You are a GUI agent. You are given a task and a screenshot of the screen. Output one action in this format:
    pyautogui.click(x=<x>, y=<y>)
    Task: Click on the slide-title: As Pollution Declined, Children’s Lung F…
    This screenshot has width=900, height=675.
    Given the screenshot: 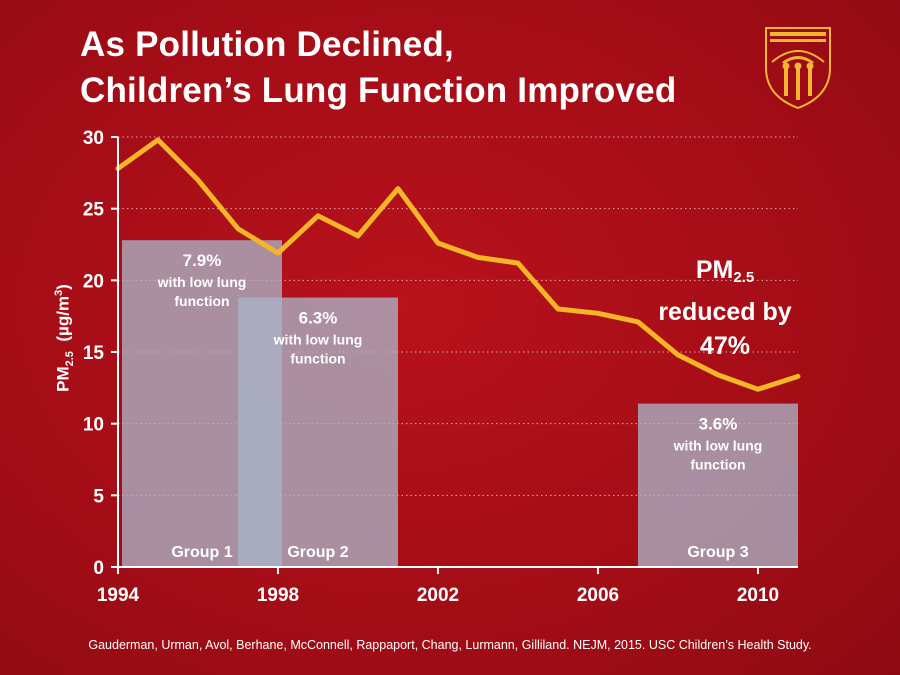 What is the action you would take?
    pyautogui.click(x=378, y=68)
    